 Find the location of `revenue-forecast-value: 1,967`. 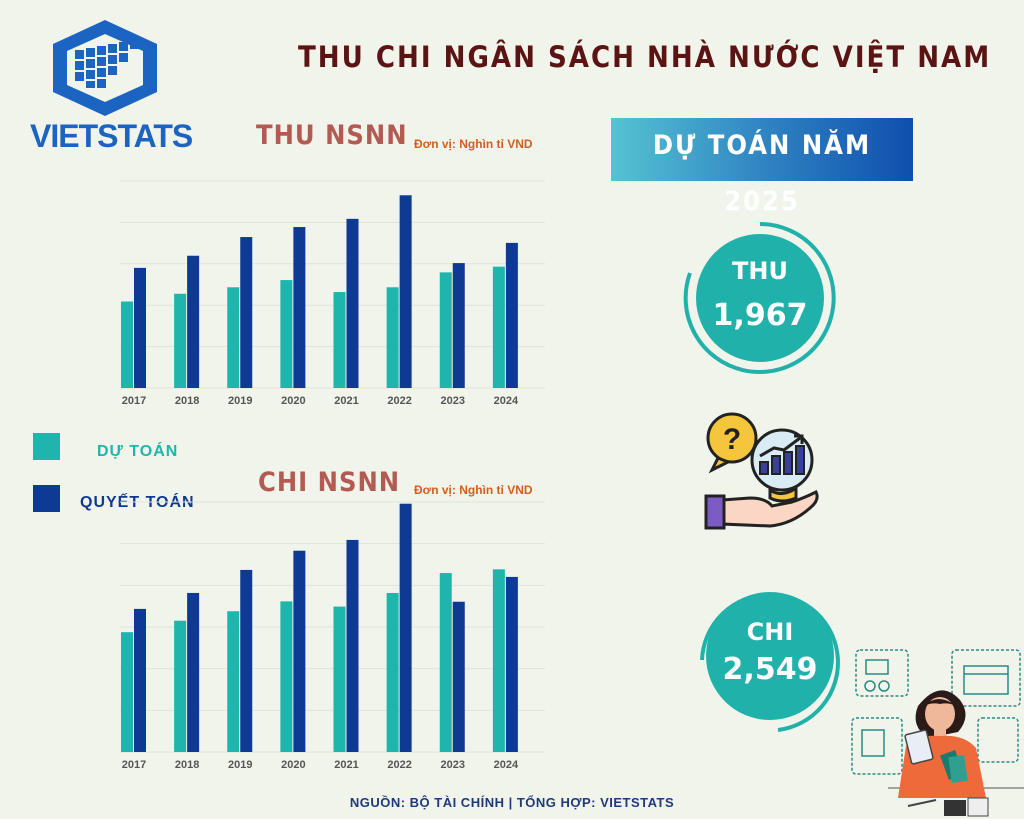

revenue-forecast-value: 1,967 is located at coordinates (760, 315).